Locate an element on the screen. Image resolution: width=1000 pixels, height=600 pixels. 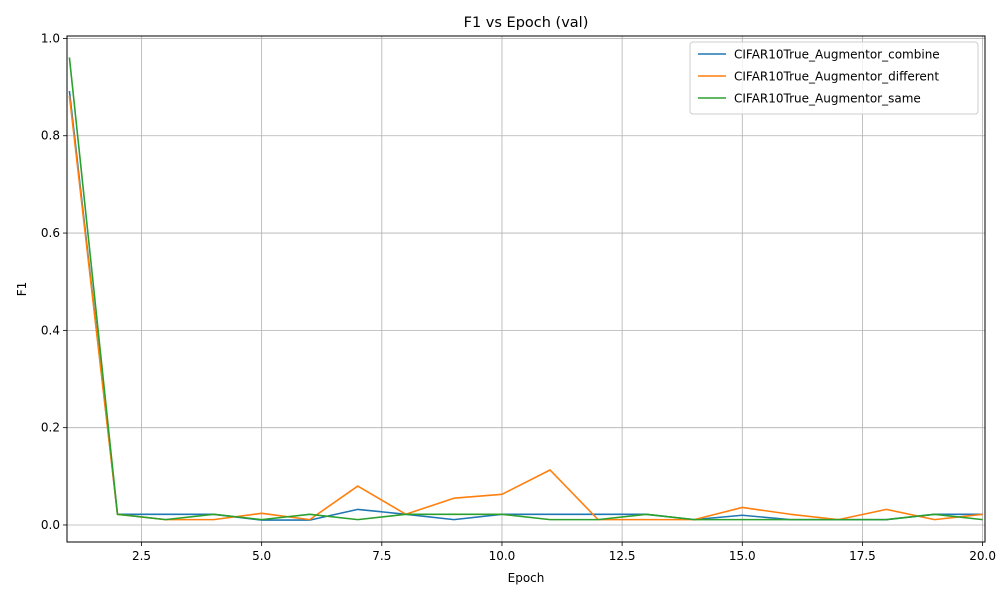
legend-box is located at coordinates (834, 78).